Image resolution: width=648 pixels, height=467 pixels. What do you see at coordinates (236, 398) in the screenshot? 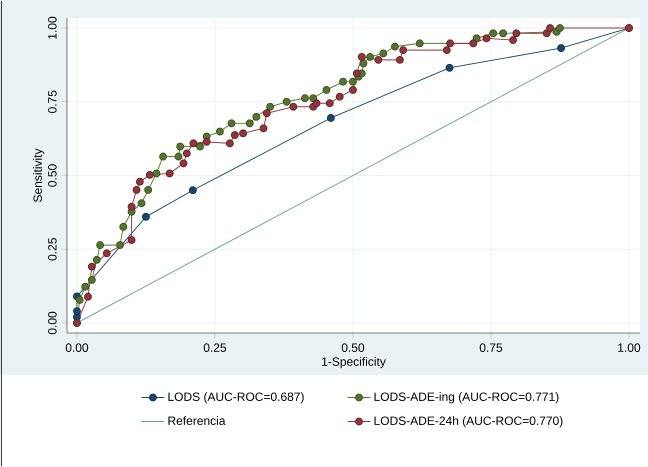
I see `legend-label: LODS (AUC-ROC=0.687)` at bounding box center [236, 398].